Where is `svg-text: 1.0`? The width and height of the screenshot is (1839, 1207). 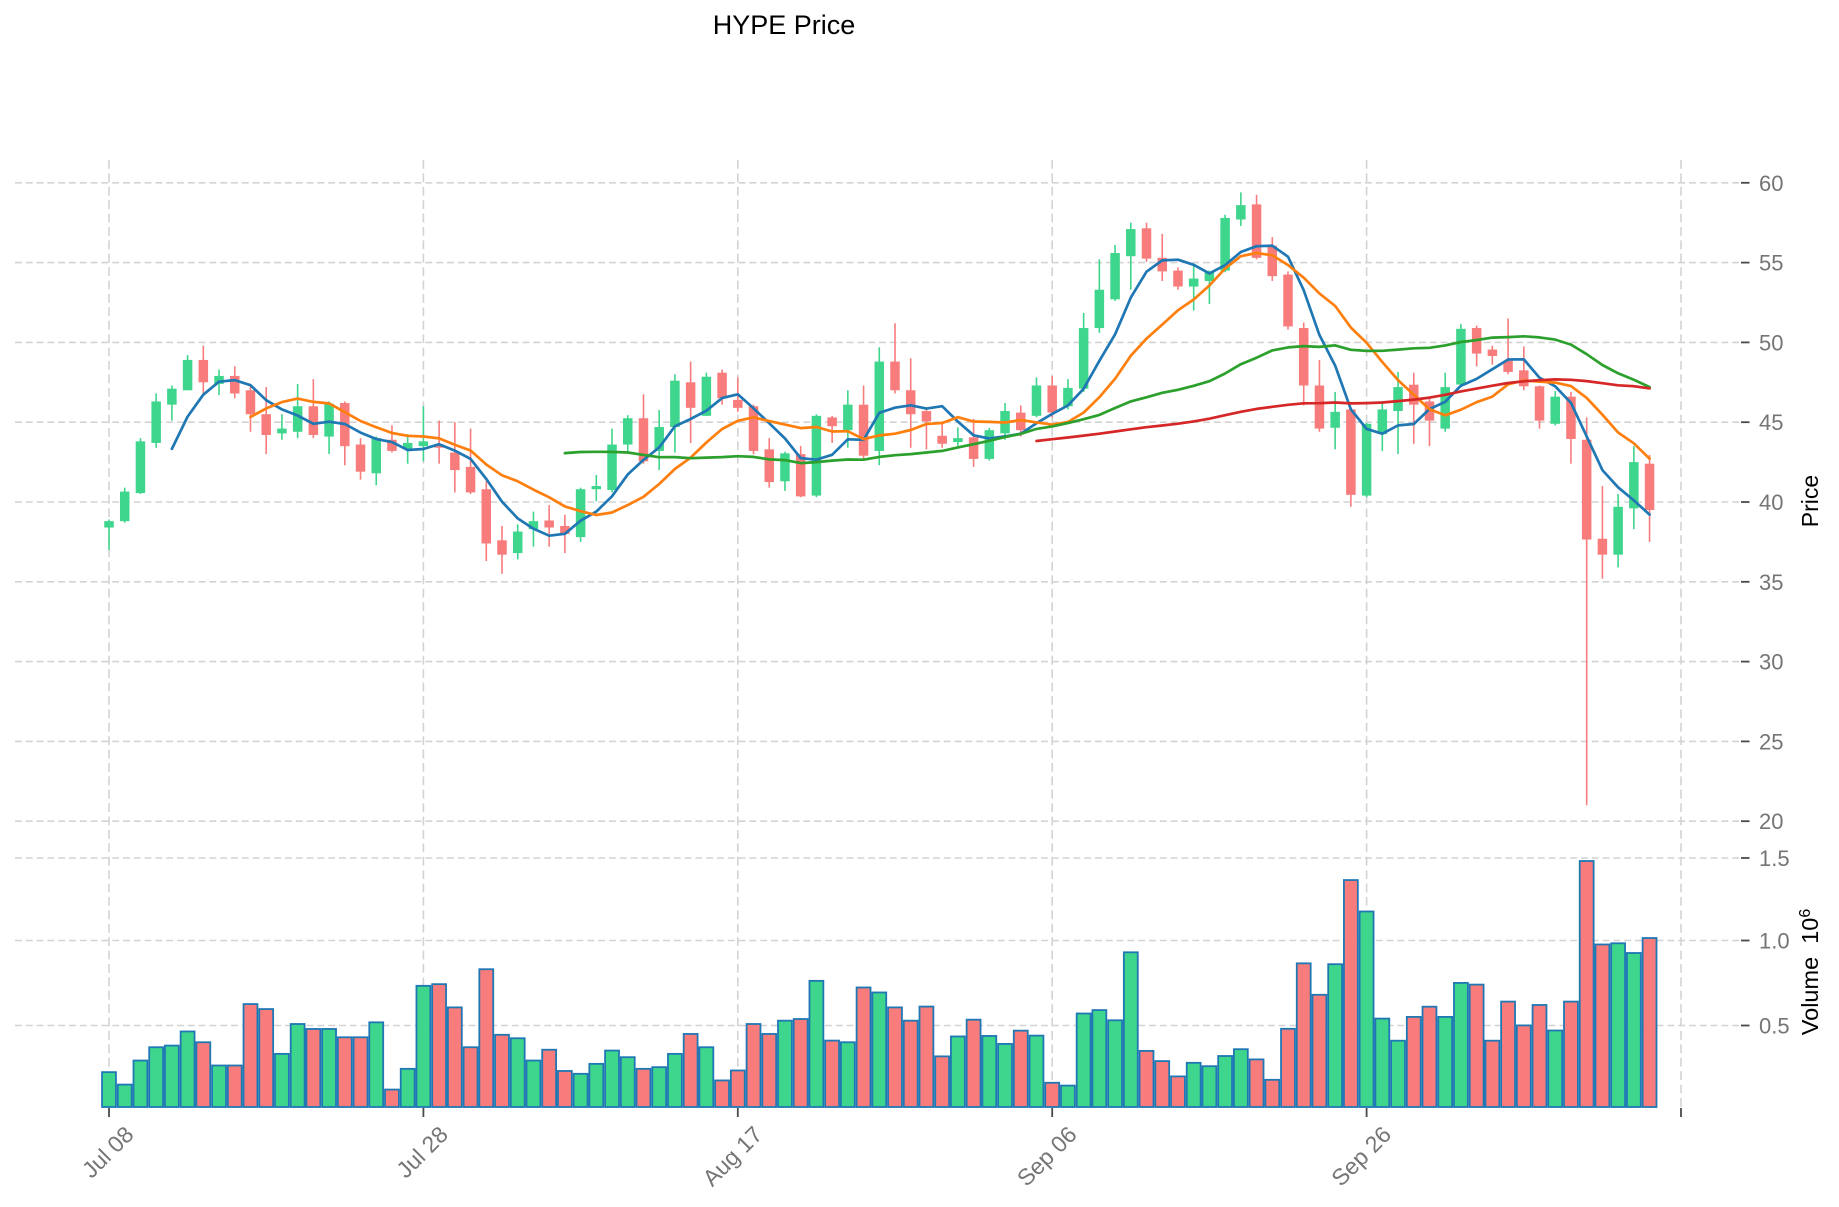 svg-text: 1.0 is located at coordinates (1774, 941).